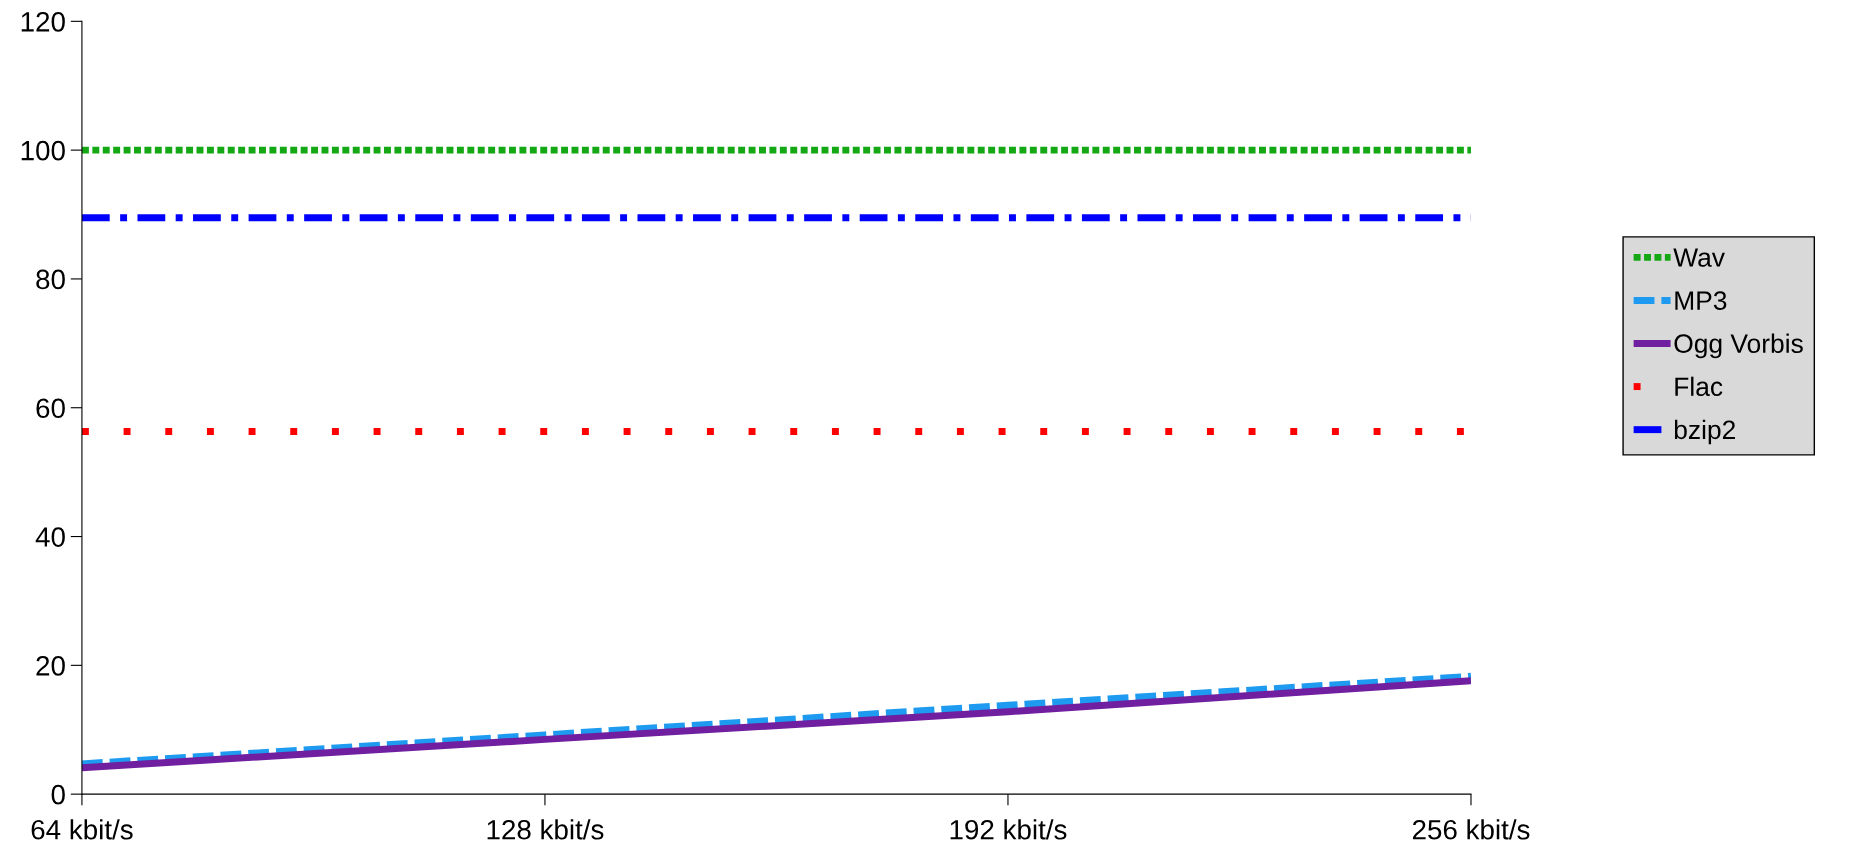 The image size is (1862, 853). What do you see at coordinates (1701, 300) in the screenshot?
I see `legend-label: MP3` at bounding box center [1701, 300].